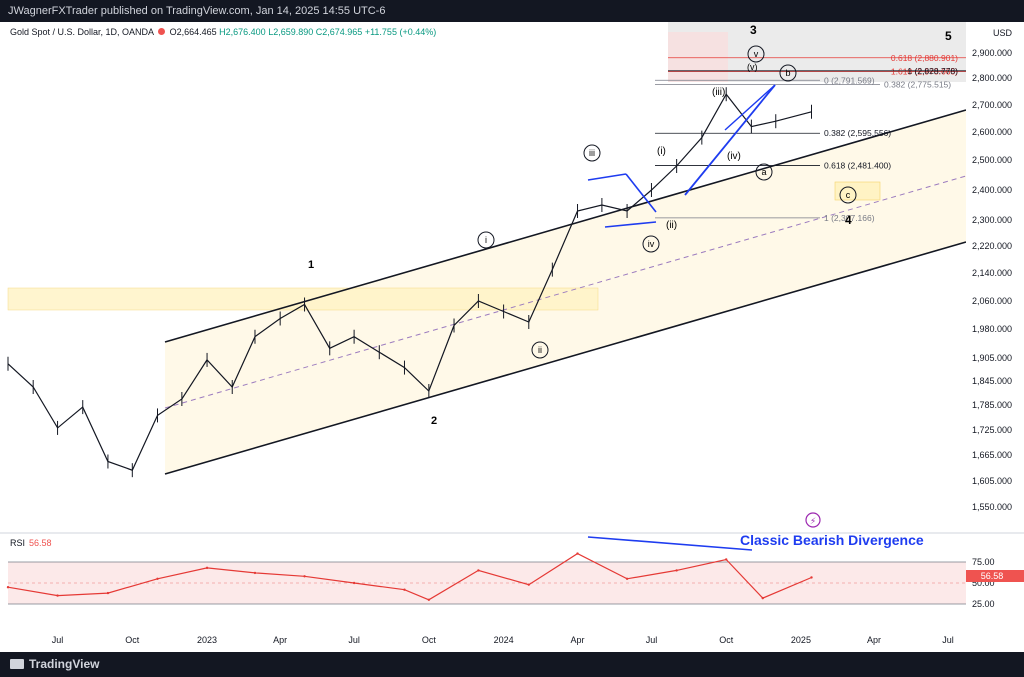 This screenshot has width=1024, height=677. Describe the element at coordinates (992, 273) in the screenshot. I see `price-tick-label: 2,140.000` at that location.